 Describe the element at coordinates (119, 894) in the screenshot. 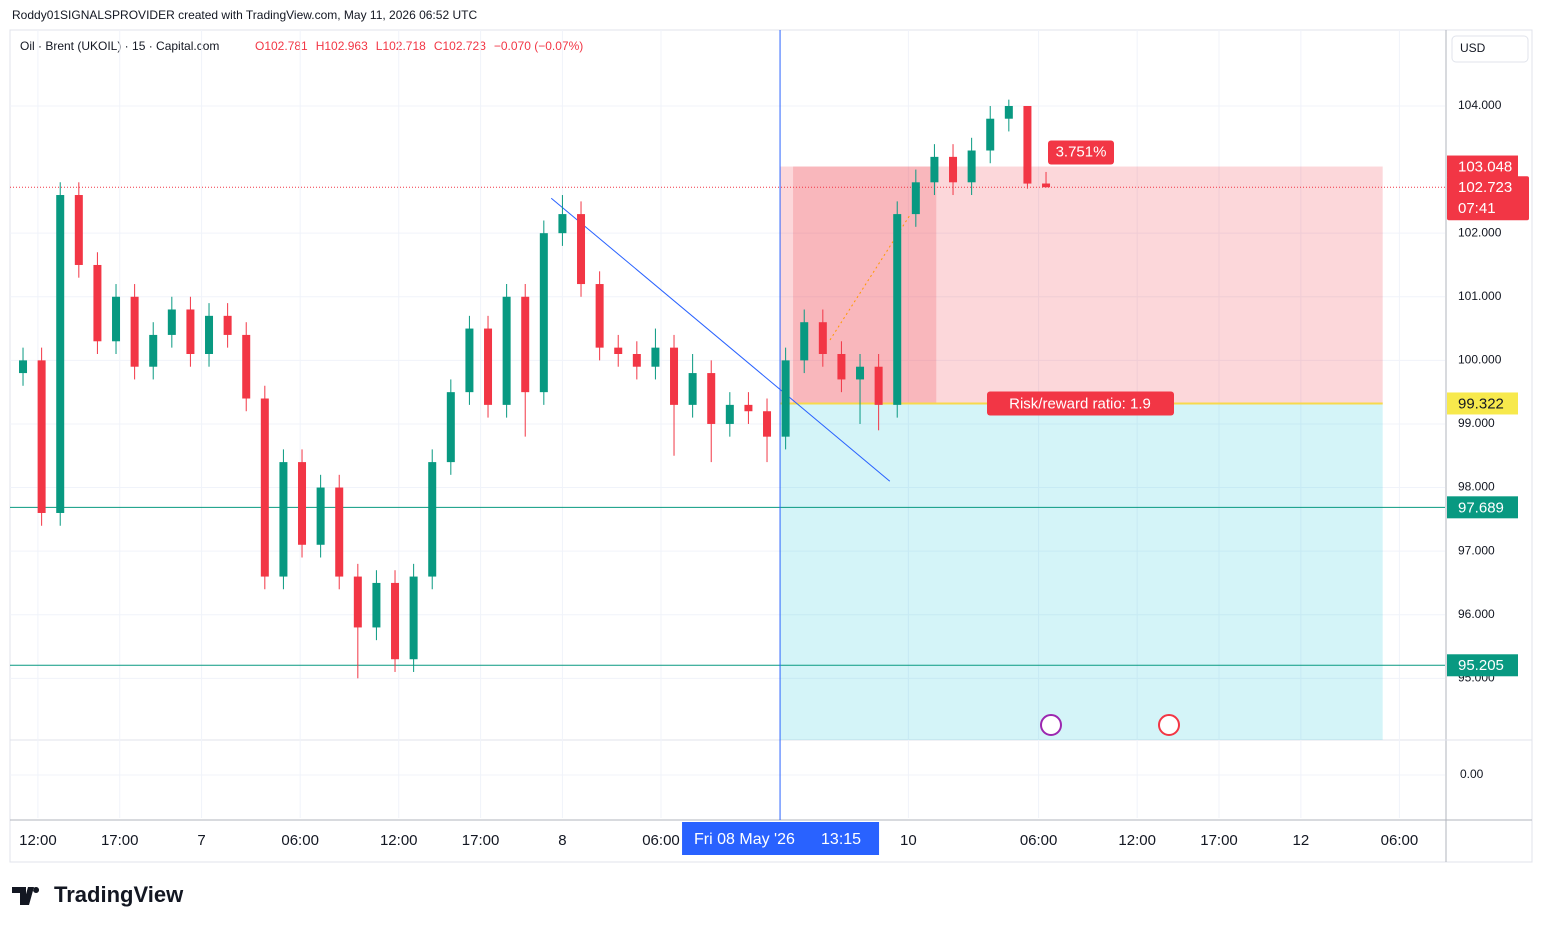

I see `brand: TradingView` at that location.